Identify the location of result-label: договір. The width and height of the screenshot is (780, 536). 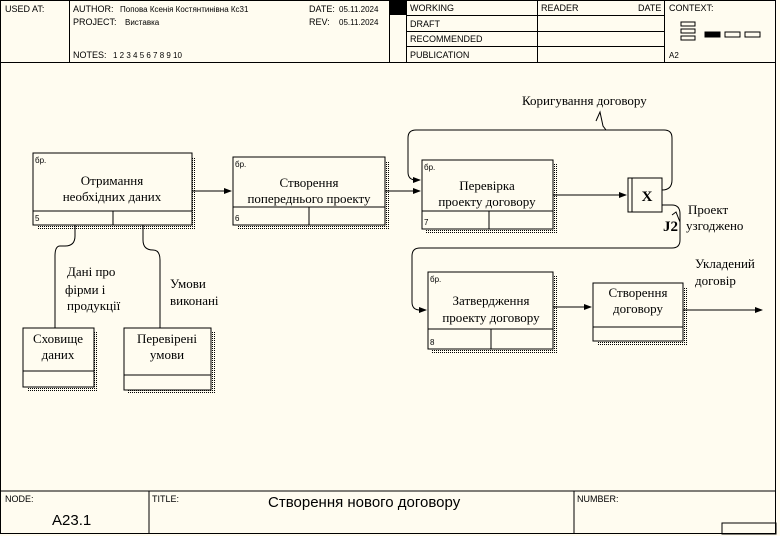
(715, 280).